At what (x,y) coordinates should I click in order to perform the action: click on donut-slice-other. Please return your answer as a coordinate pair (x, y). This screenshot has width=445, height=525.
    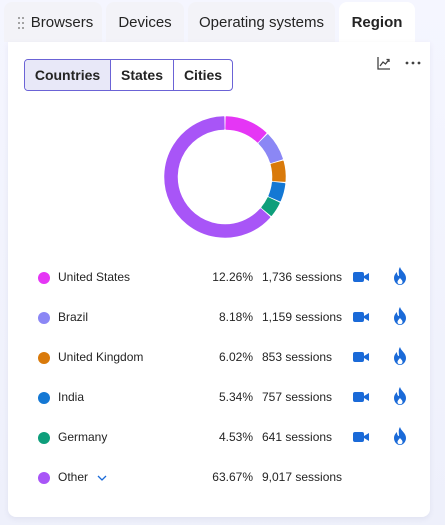
    Looking at the image, I should click on (217, 177).